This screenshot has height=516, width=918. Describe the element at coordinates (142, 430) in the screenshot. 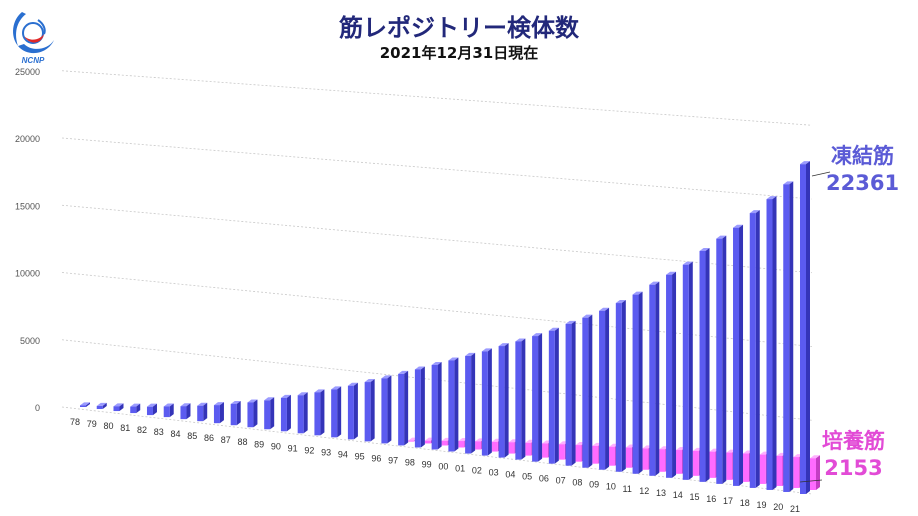

I see `x-tick-label: 82` at that location.